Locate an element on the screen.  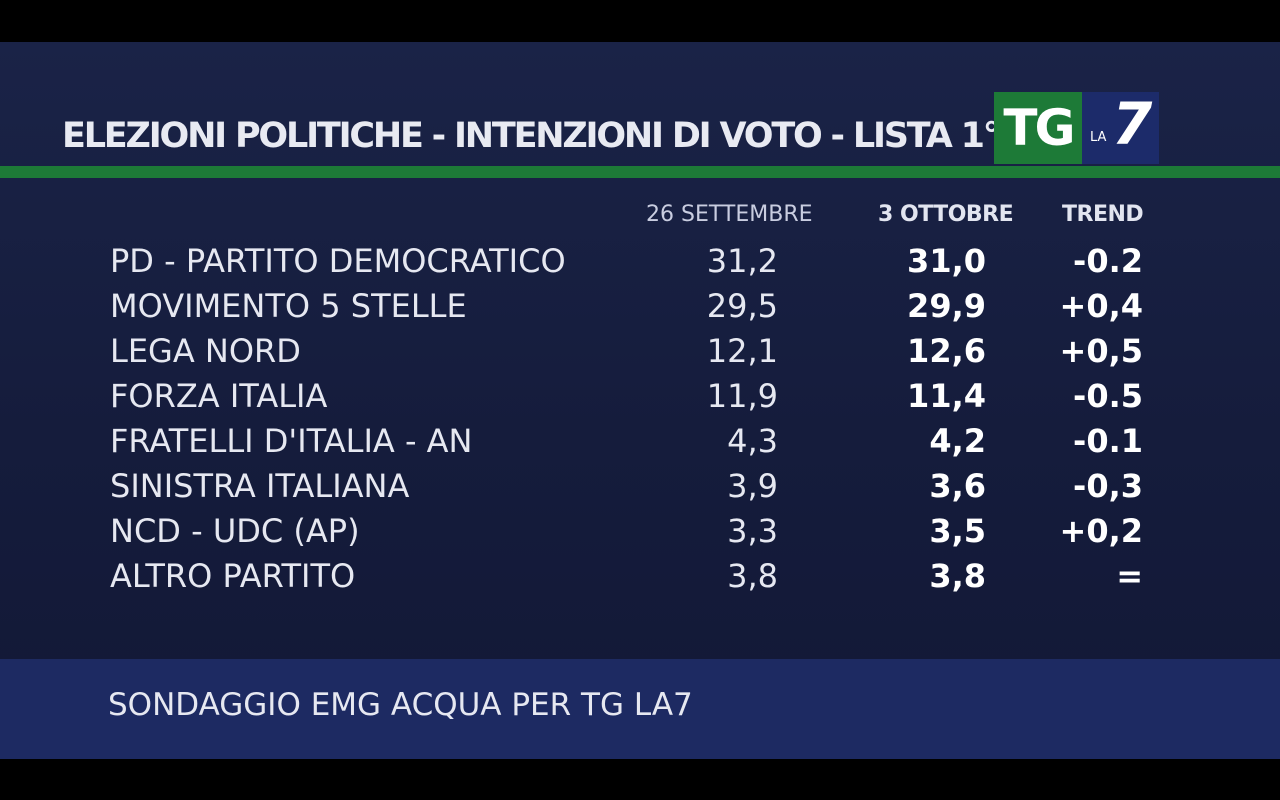
current-value: 11,4 is located at coordinates (946, 396).